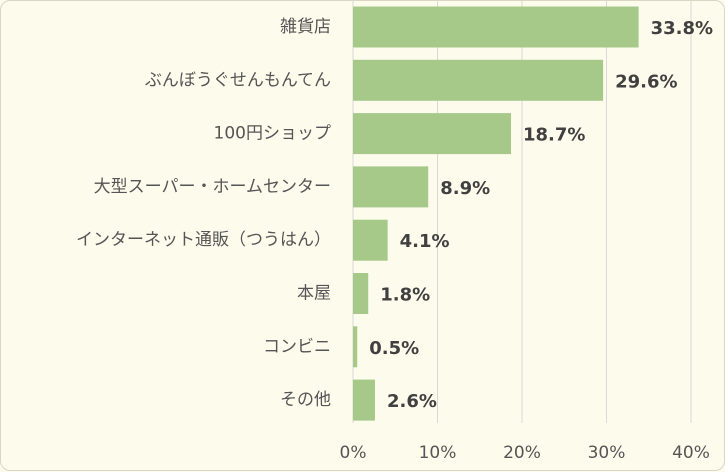 The image size is (725, 472). Describe the element at coordinates (297, 347) in the screenshot. I see `category-label: コンビニ` at that location.